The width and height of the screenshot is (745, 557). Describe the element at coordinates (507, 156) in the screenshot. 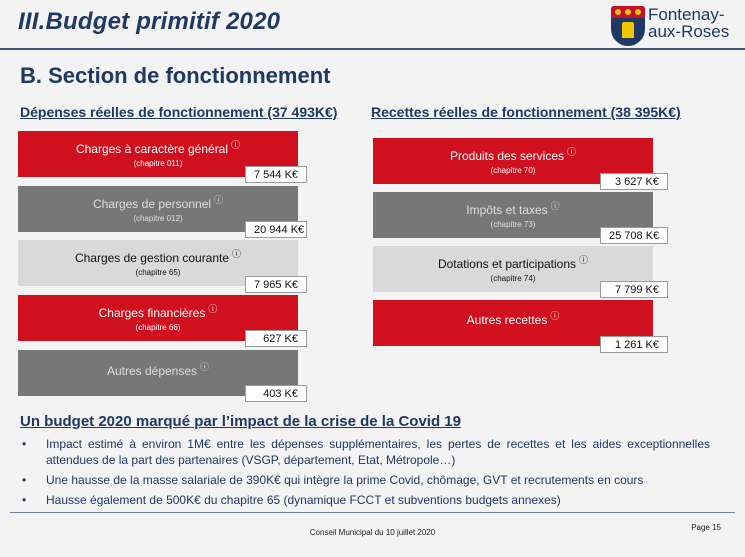

I see `recette-label: Produits des services` at that location.